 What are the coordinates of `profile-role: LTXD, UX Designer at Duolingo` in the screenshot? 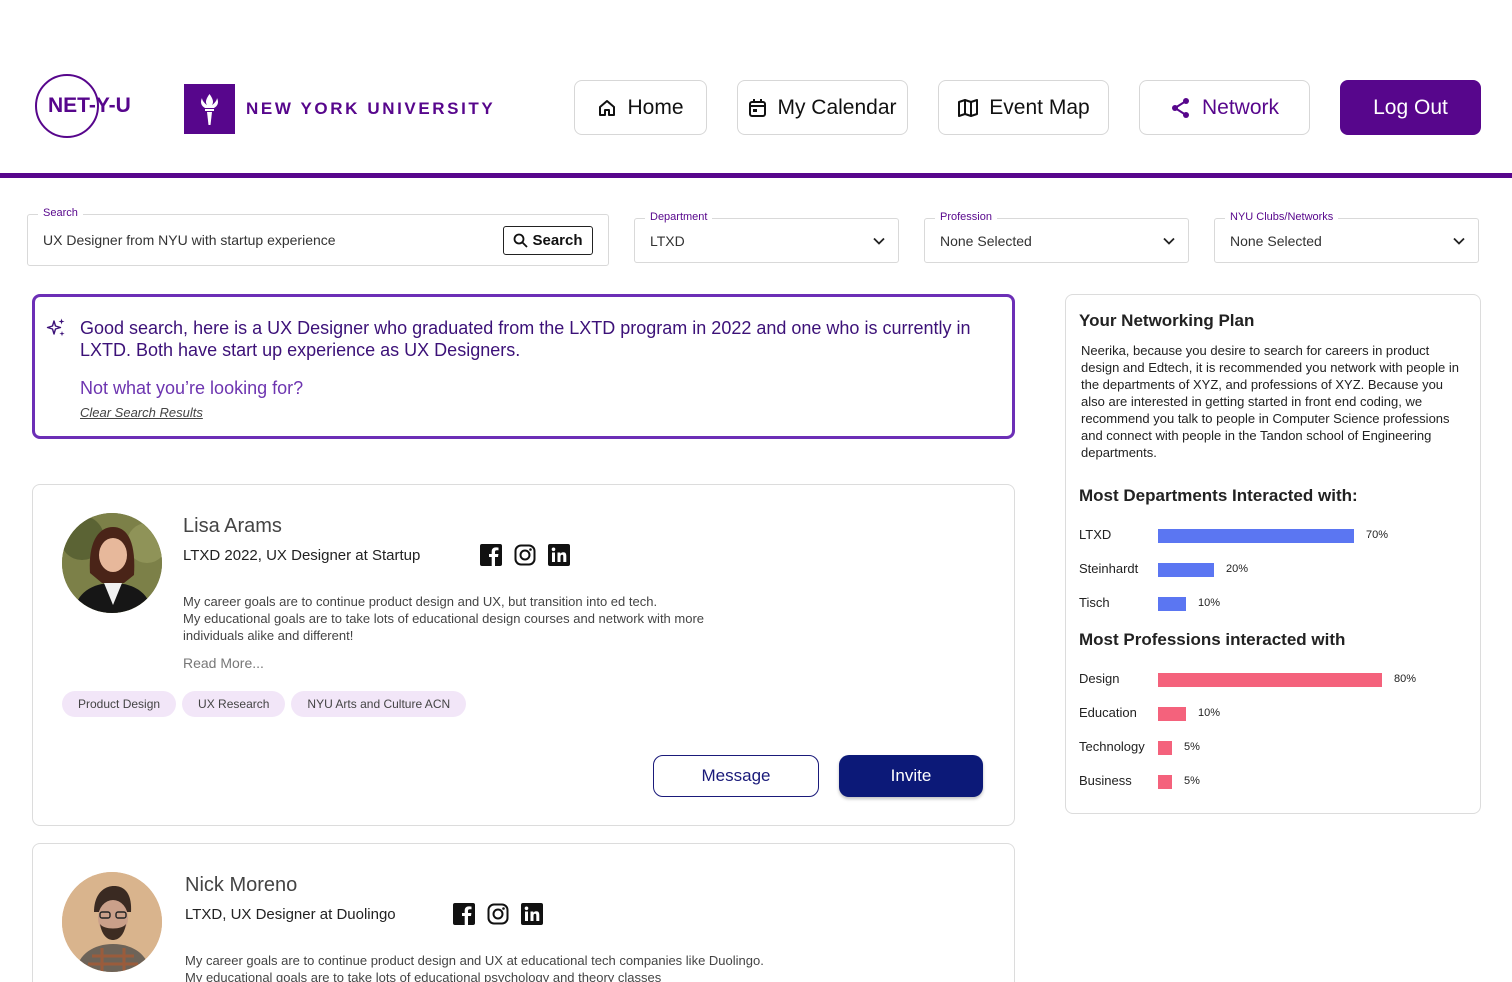 It's located at (290, 914).